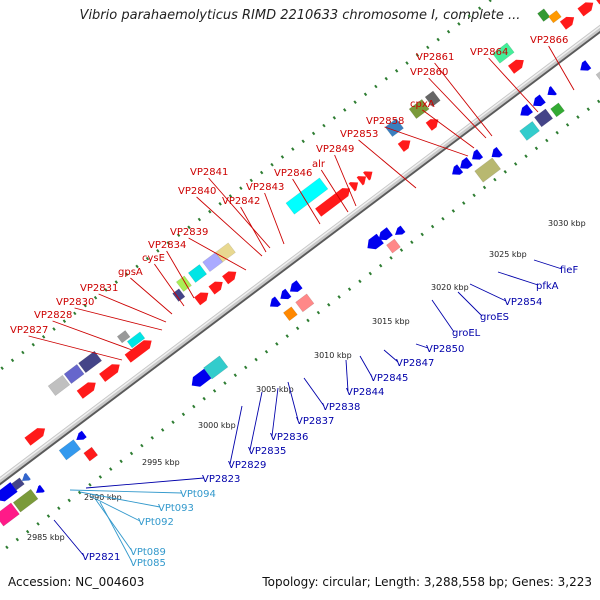 The image size is (600, 600). I want to click on forward-label-12: VP2846, so click(293, 173).